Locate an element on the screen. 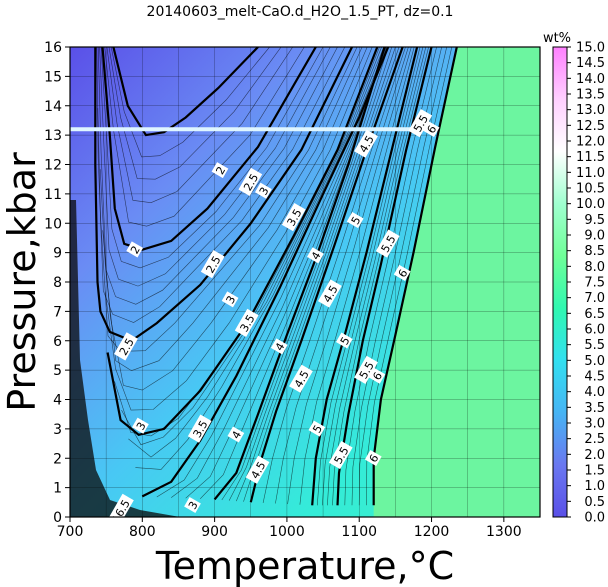 This screenshot has height=587, width=608. colorbar-tick-label: 2.0 is located at coordinates (594, 455).